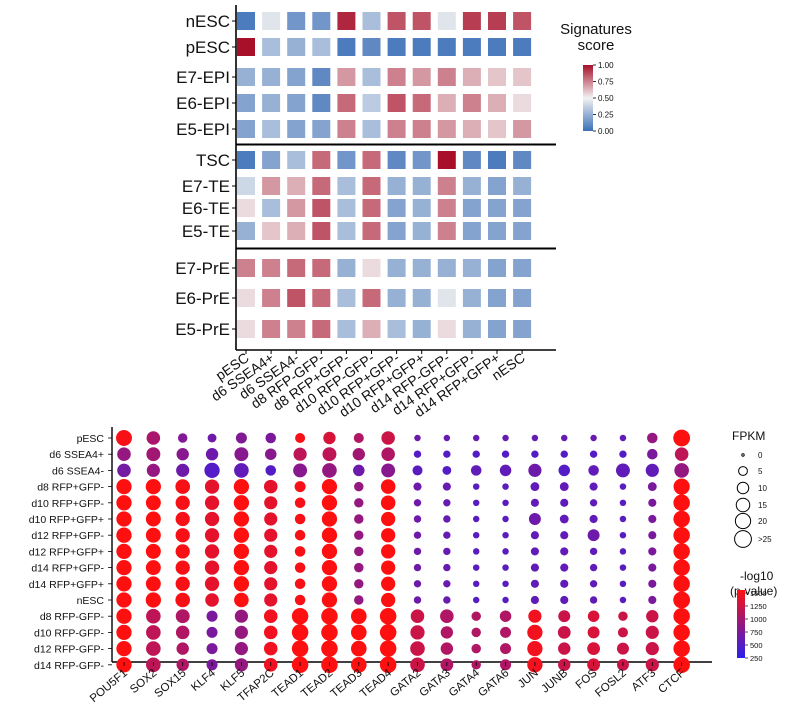  I want to click on dotplot-col-label: SOX15, so click(171, 683).